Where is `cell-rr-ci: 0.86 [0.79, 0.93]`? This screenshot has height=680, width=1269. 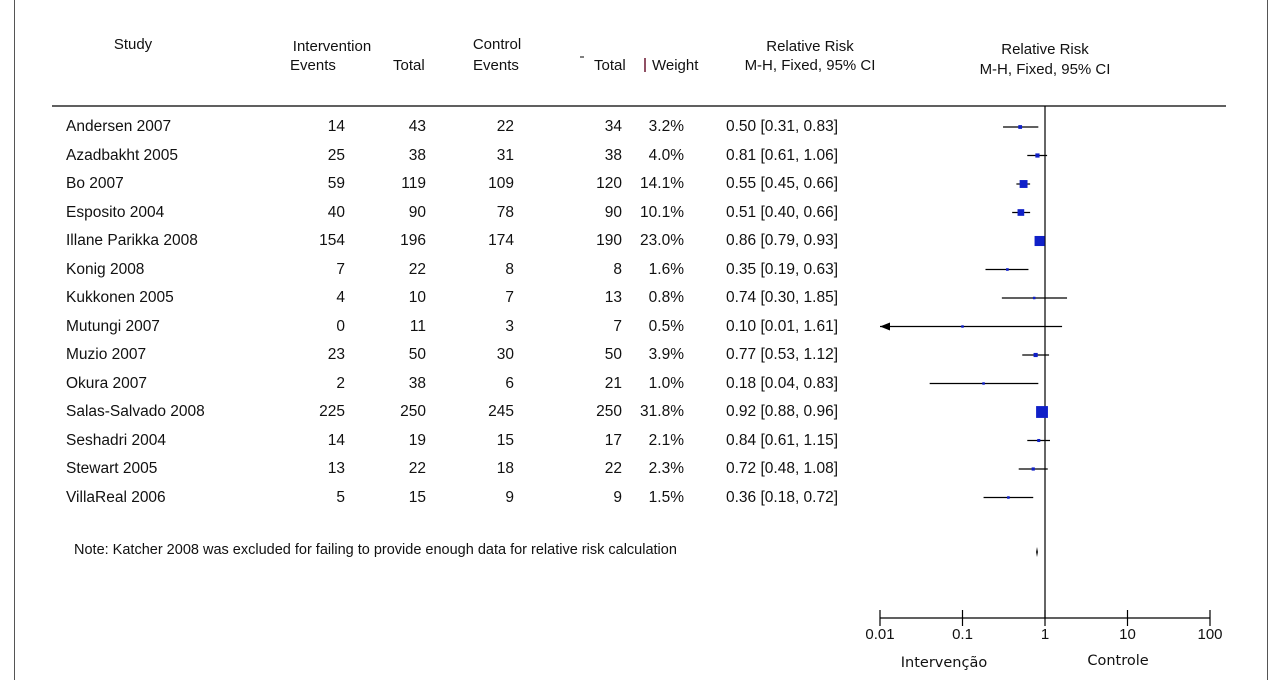
cell-rr-ci: 0.86 [0.79, 0.93] is located at coordinates (782, 240).